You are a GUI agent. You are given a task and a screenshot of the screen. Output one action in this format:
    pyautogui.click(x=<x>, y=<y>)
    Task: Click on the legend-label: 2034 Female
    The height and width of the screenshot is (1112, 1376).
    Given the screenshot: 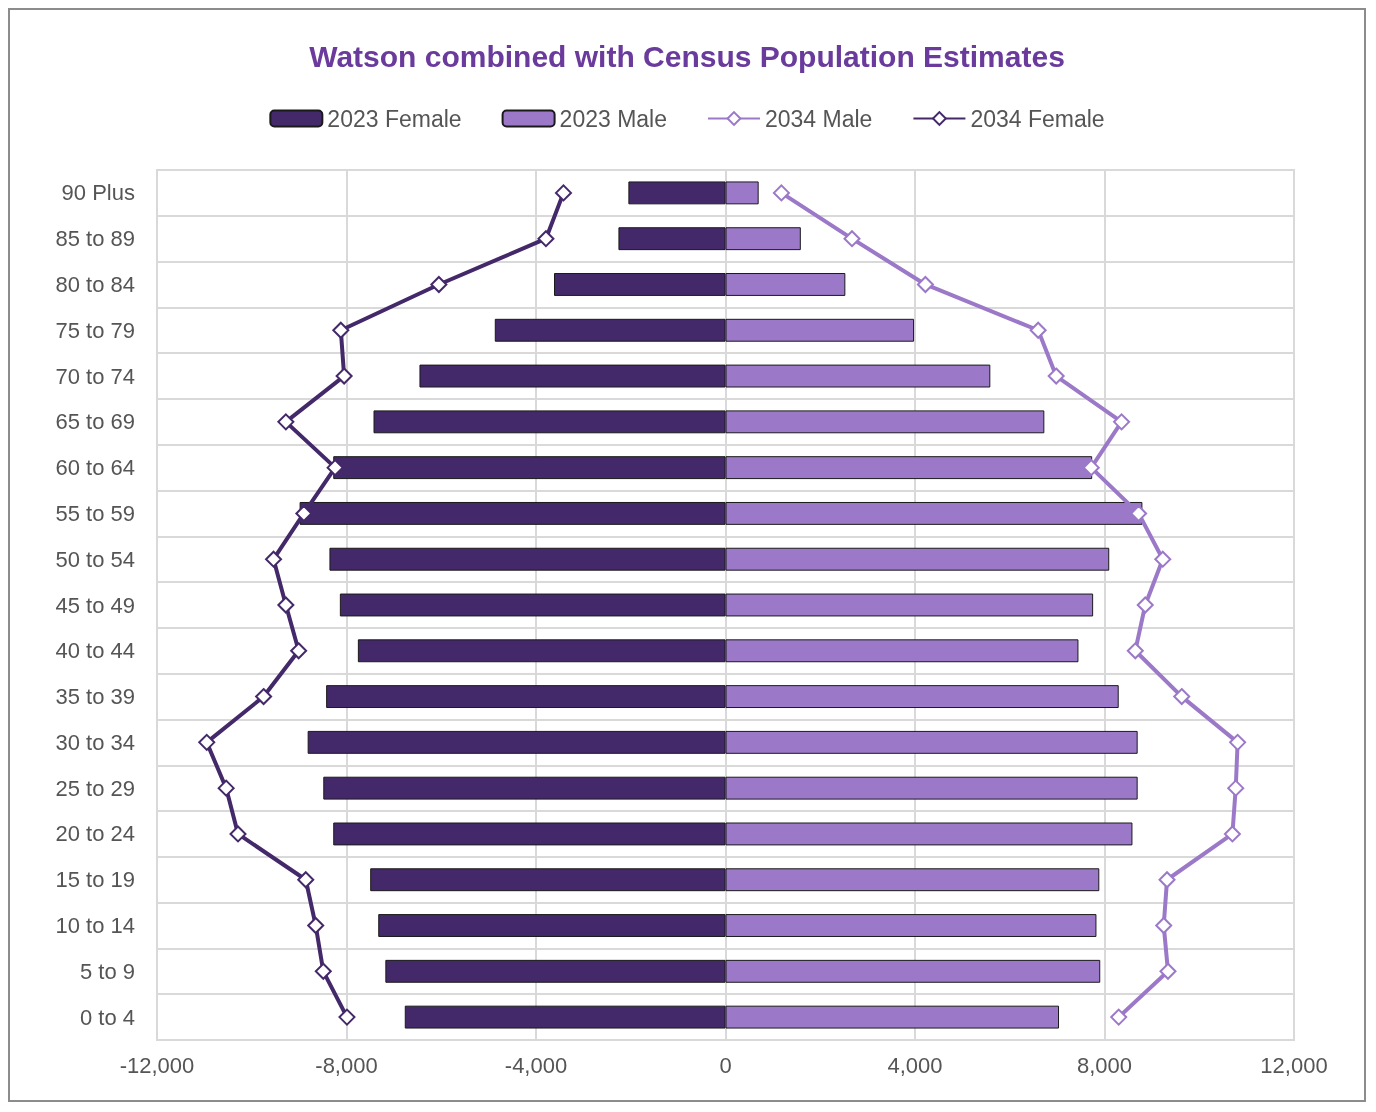 What is the action you would take?
    pyautogui.click(x=1037, y=118)
    